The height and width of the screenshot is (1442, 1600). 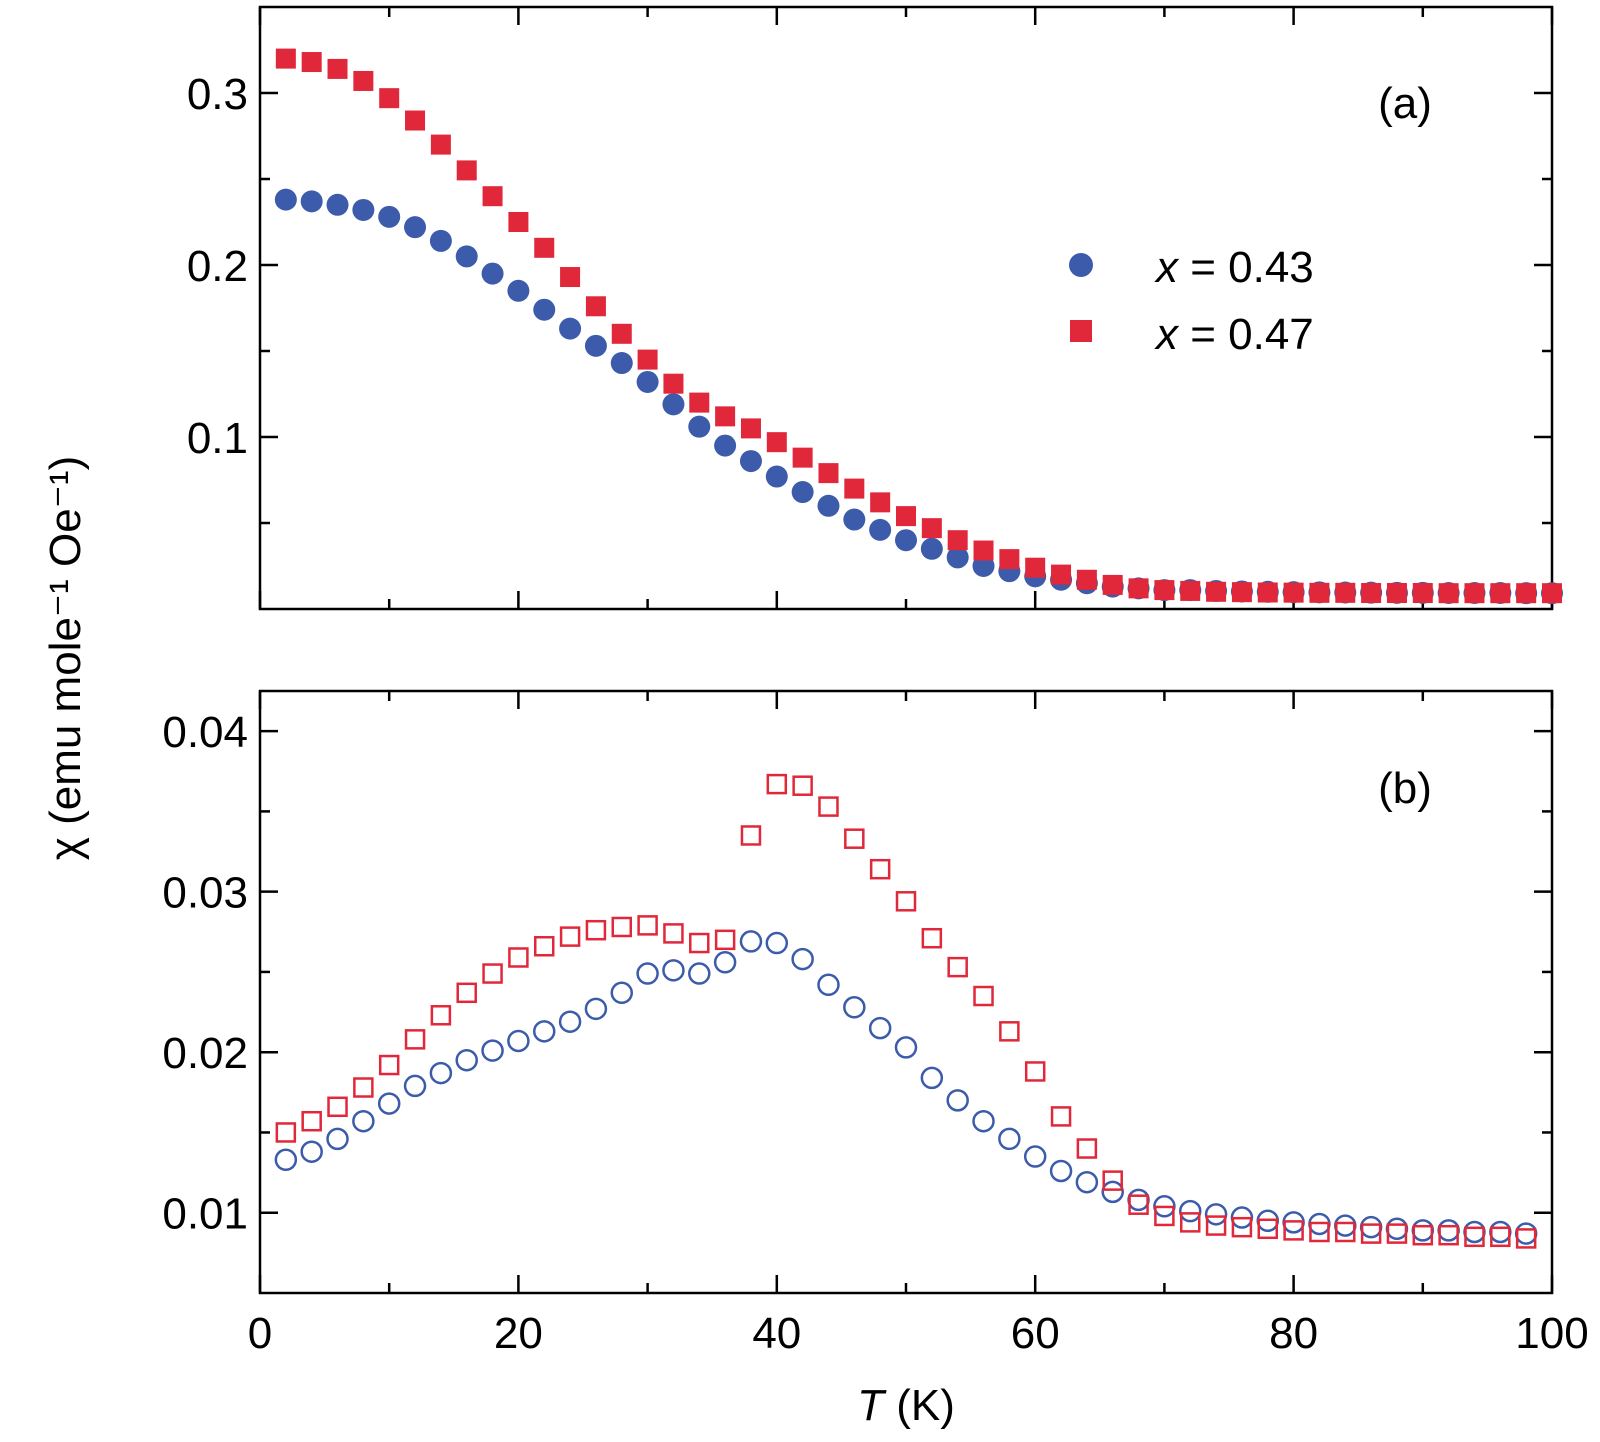 What do you see at coordinates (776, 1333) in the screenshot?
I see `x-tick-label: 40` at bounding box center [776, 1333].